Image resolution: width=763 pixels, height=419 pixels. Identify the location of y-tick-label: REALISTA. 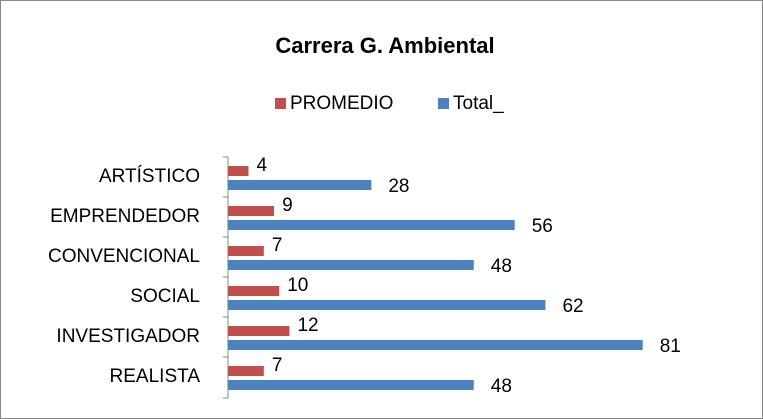
(155, 376).